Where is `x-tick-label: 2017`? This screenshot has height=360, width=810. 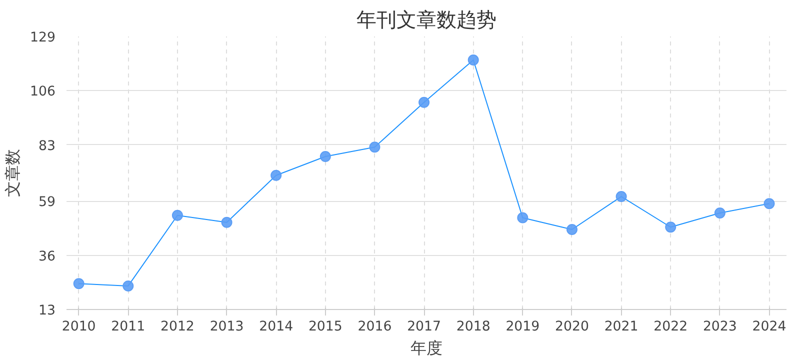
x-tick-label: 2017 is located at coordinates (424, 327).